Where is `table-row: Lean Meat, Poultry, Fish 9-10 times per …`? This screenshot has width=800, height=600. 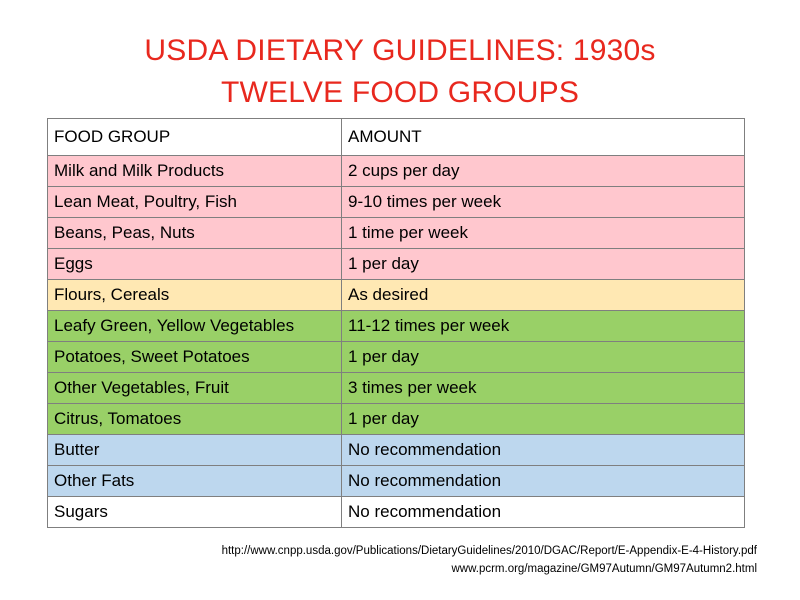 table-row: Lean Meat, Poultry, Fish 9-10 times per … is located at coordinates (396, 202).